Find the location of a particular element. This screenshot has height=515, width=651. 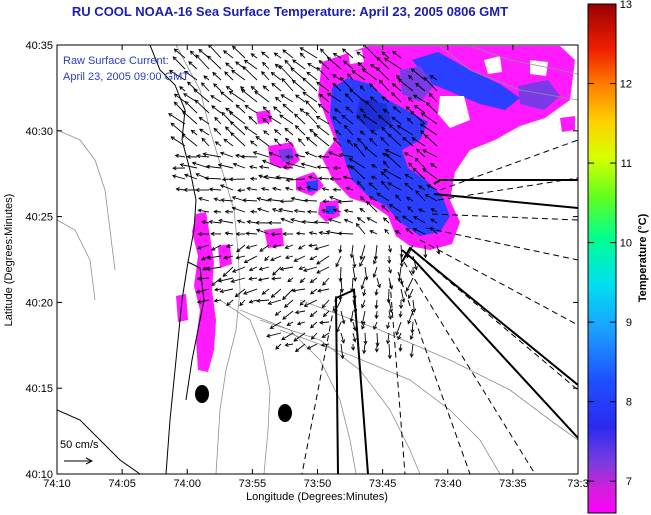

colorbar-tick-label: 13 is located at coordinates (626, 5).